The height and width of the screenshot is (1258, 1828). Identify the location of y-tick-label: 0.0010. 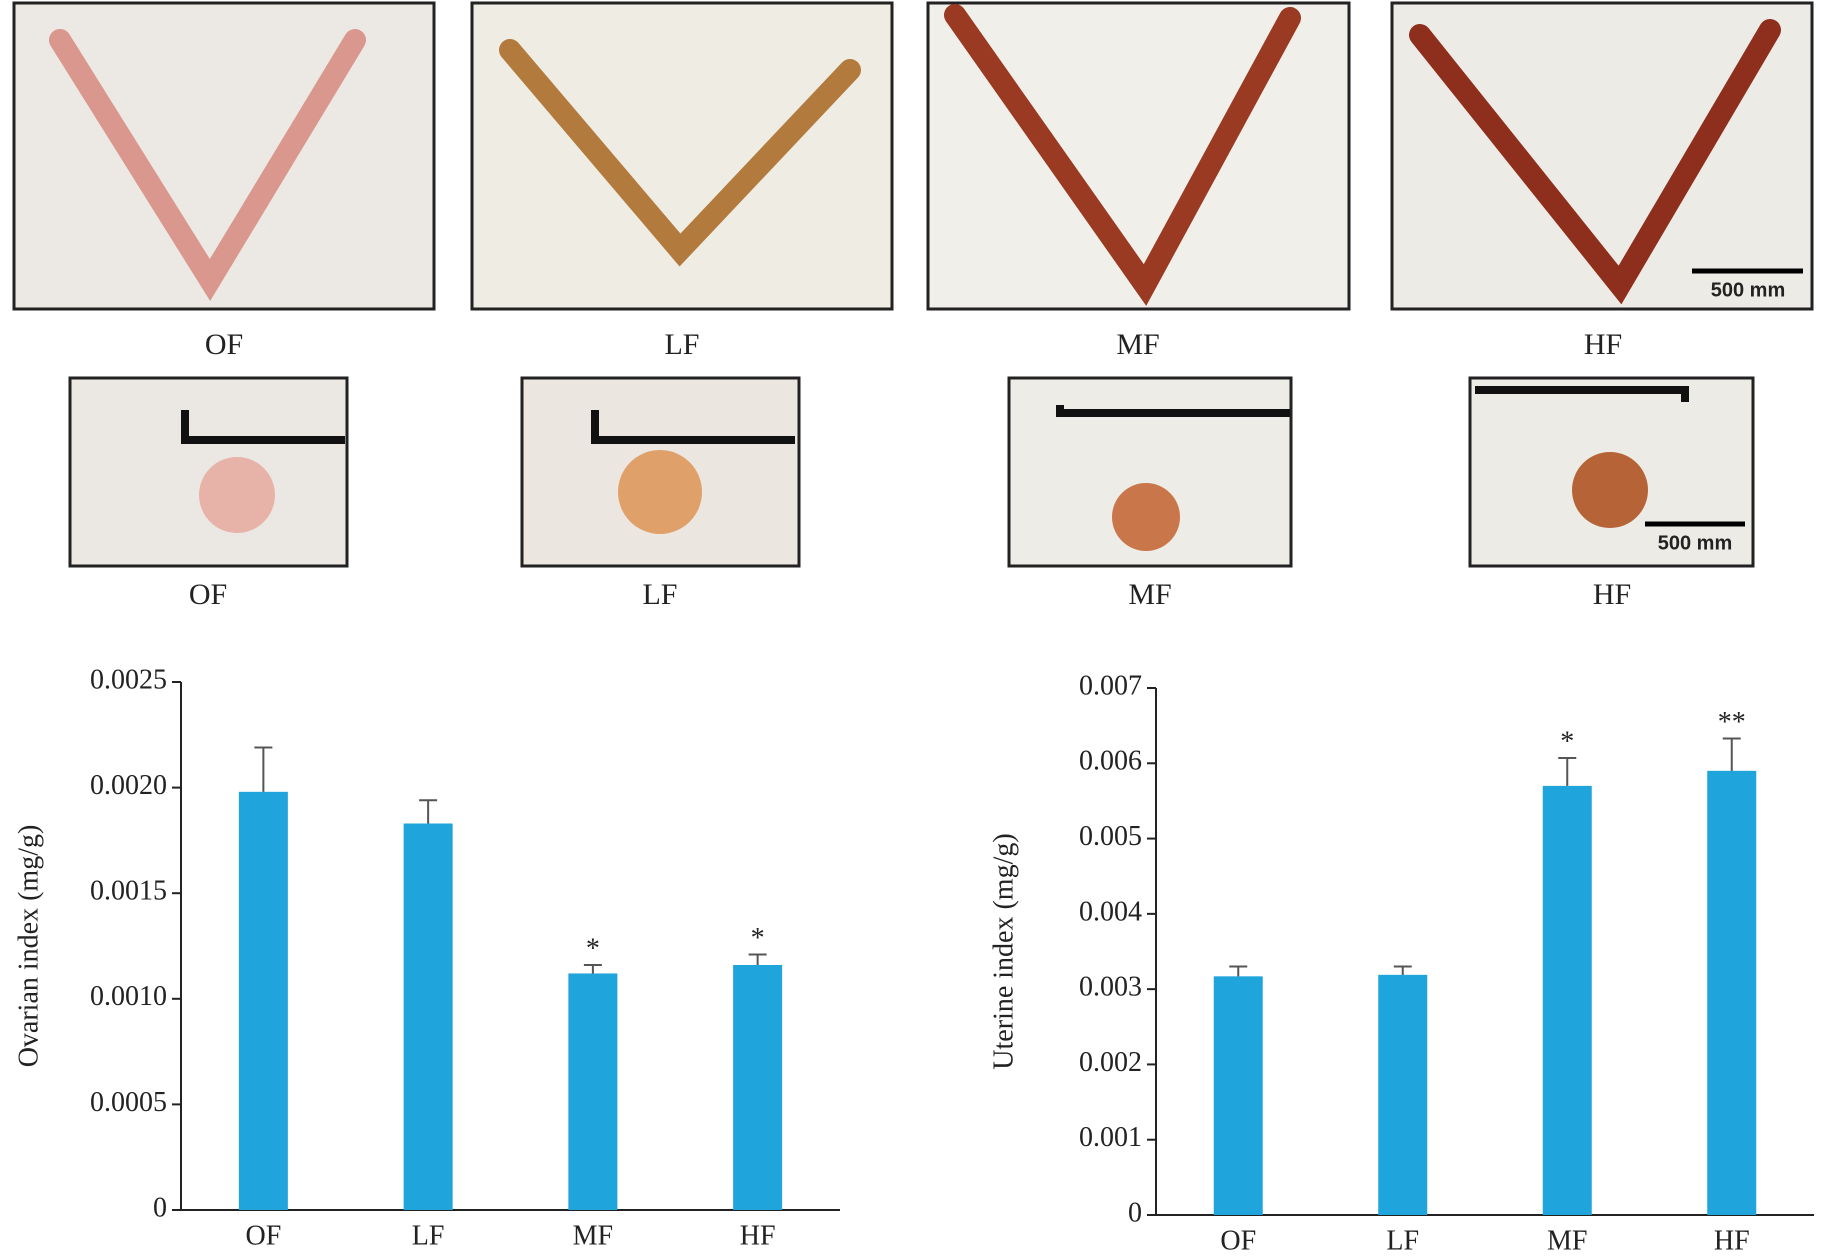
(128, 996).